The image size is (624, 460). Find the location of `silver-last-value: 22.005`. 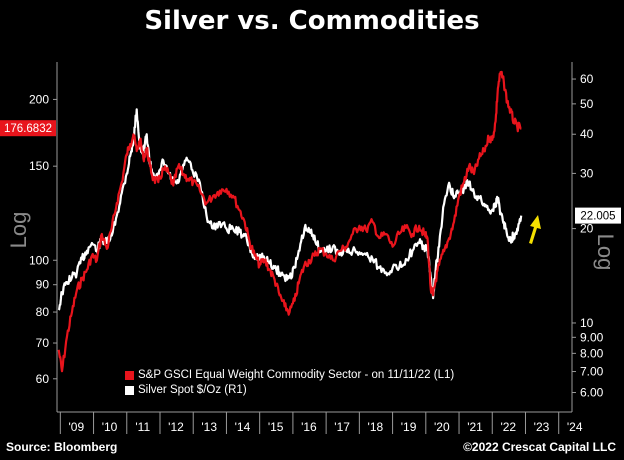

silver-last-value: 22.005 is located at coordinates (597, 217).